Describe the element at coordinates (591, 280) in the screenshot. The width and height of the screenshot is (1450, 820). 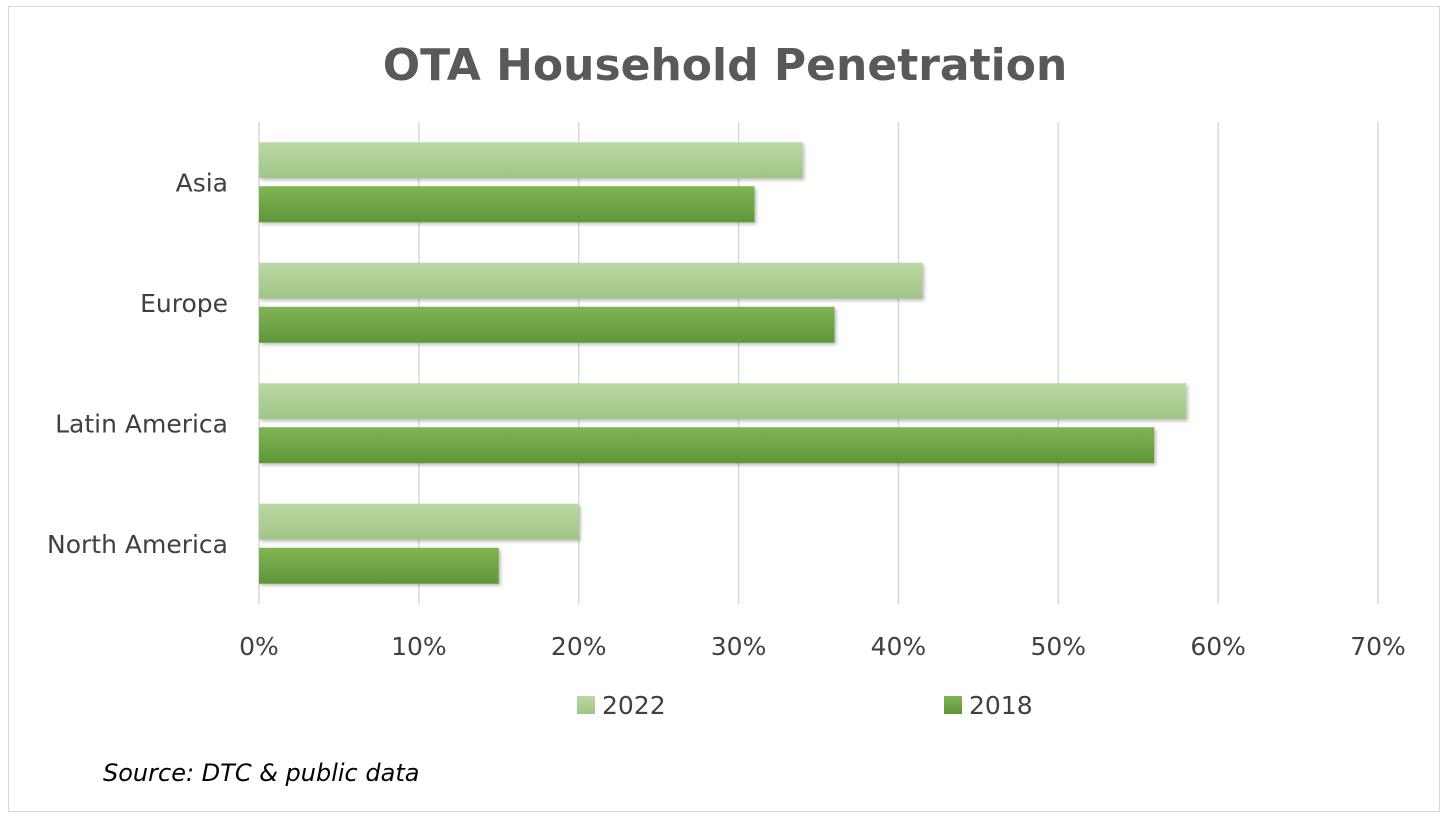
I see `bar-2022-europe` at that location.